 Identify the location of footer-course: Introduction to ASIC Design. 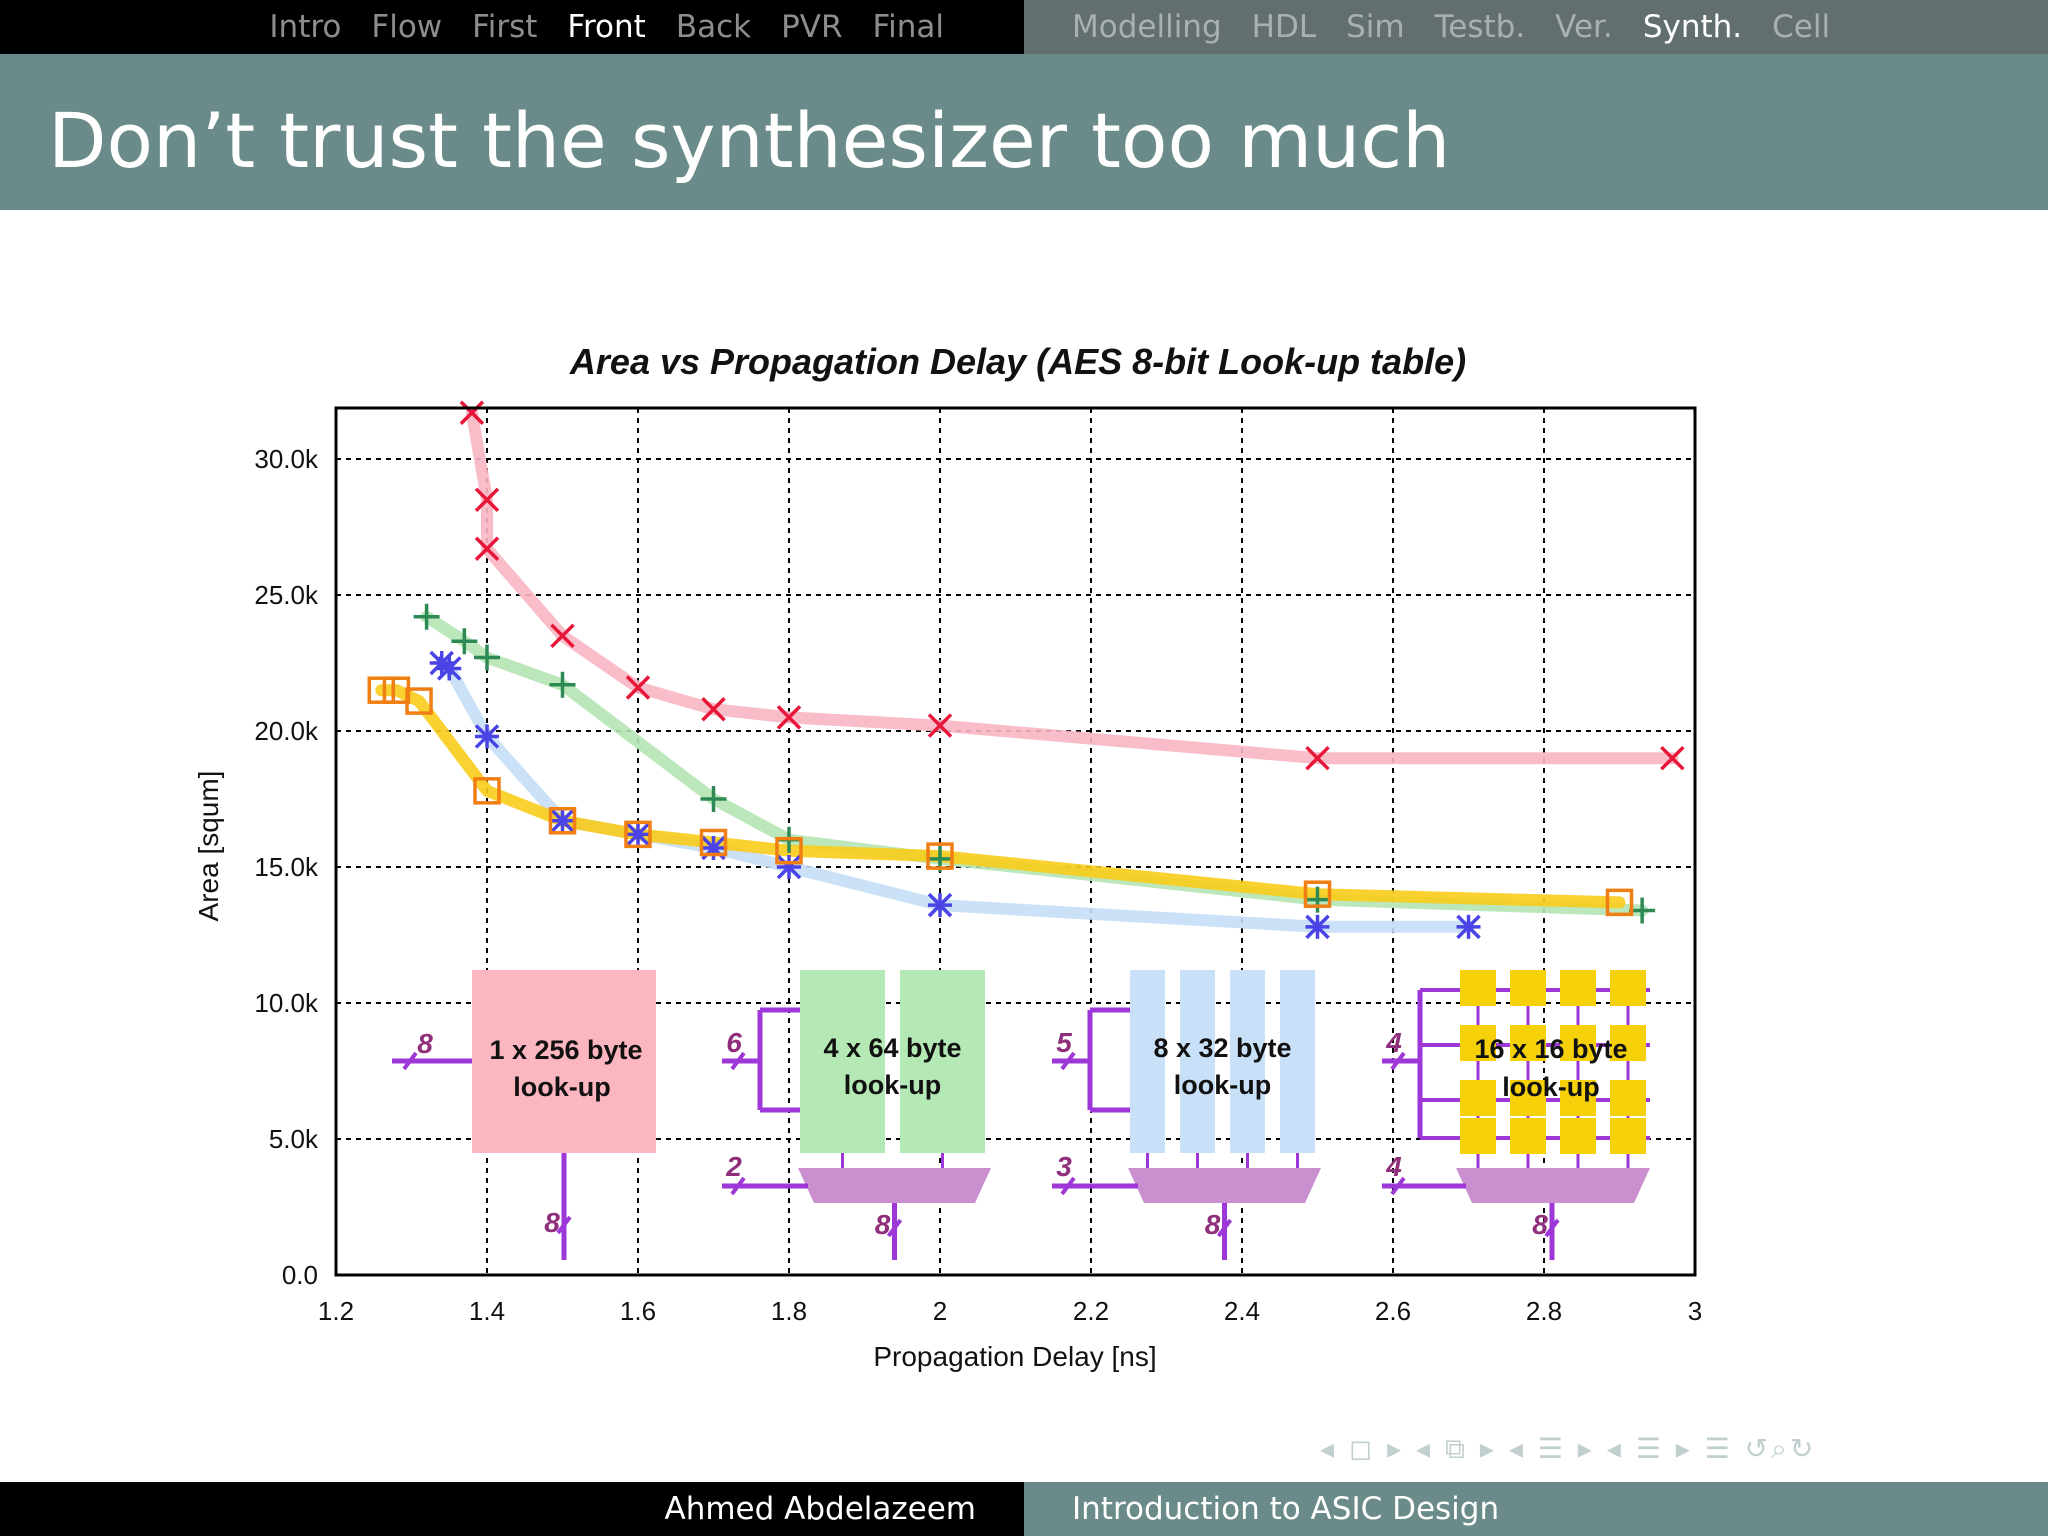
(1286, 1509).